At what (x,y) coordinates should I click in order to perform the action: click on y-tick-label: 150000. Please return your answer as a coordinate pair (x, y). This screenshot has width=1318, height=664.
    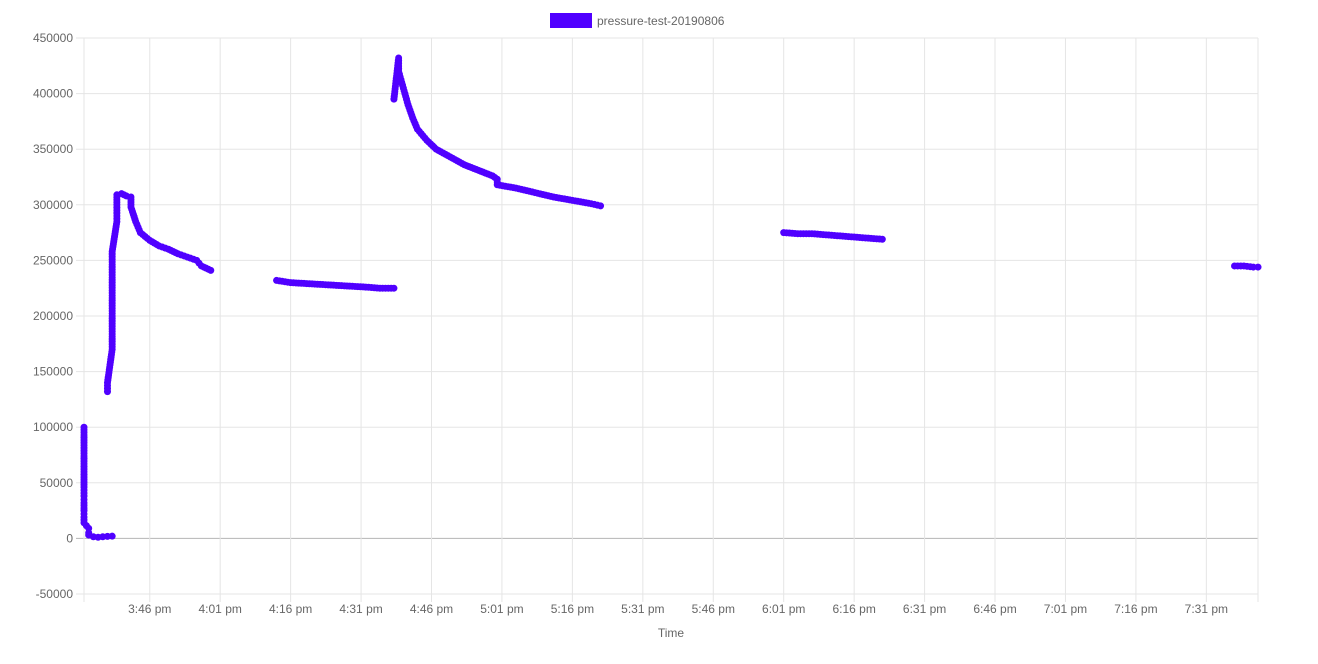
    Looking at the image, I should click on (53, 372).